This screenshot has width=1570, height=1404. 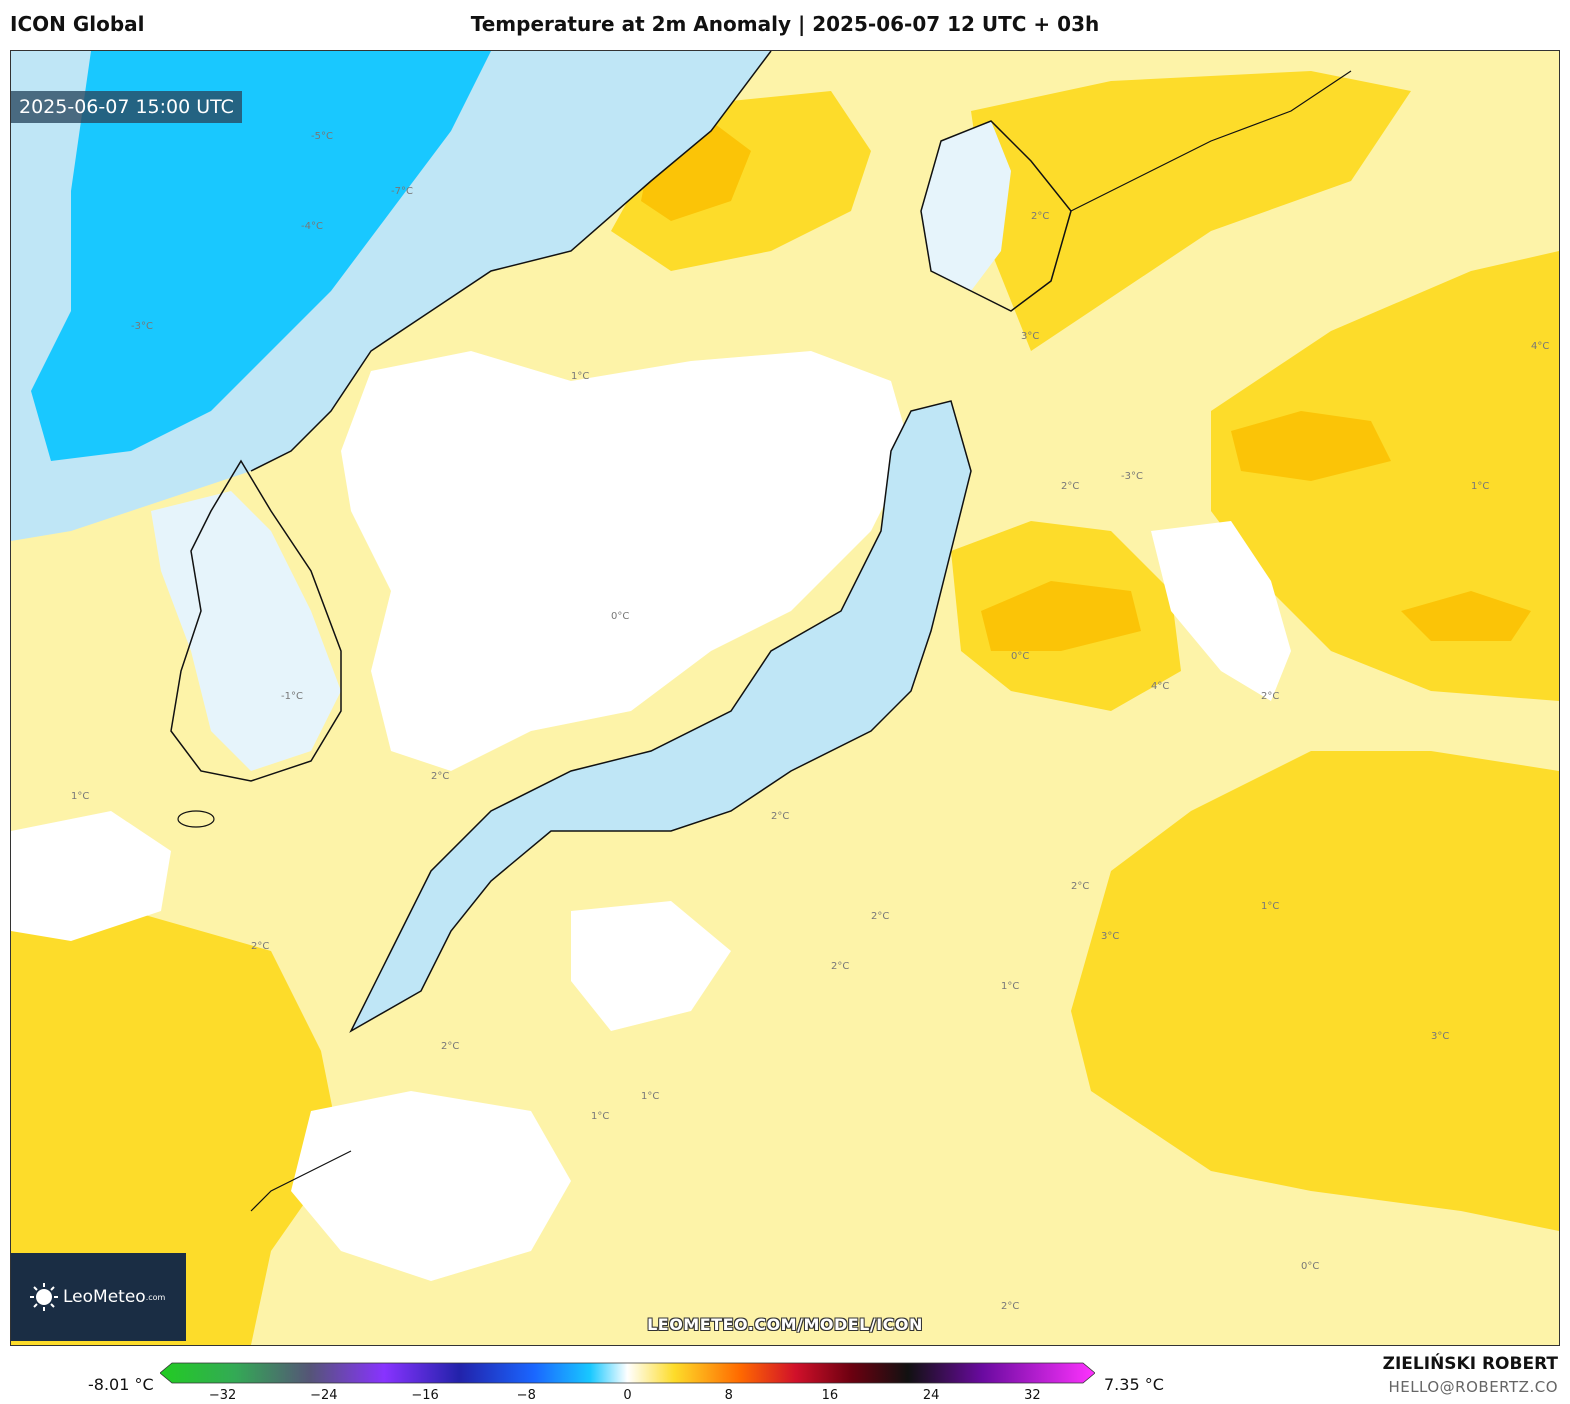 What do you see at coordinates (1134, 1384) in the screenshot?
I see `colorbar-max-label: 7.35 °C` at bounding box center [1134, 1384].